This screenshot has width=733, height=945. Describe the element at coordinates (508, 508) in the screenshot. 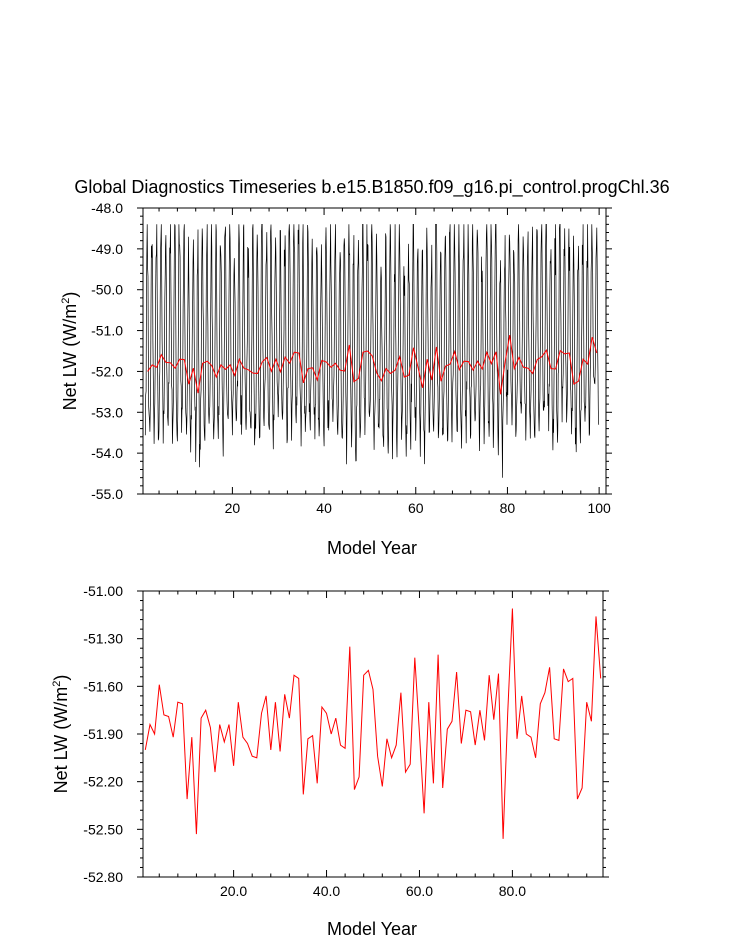

I see `x-tick-label: 80` at that location.